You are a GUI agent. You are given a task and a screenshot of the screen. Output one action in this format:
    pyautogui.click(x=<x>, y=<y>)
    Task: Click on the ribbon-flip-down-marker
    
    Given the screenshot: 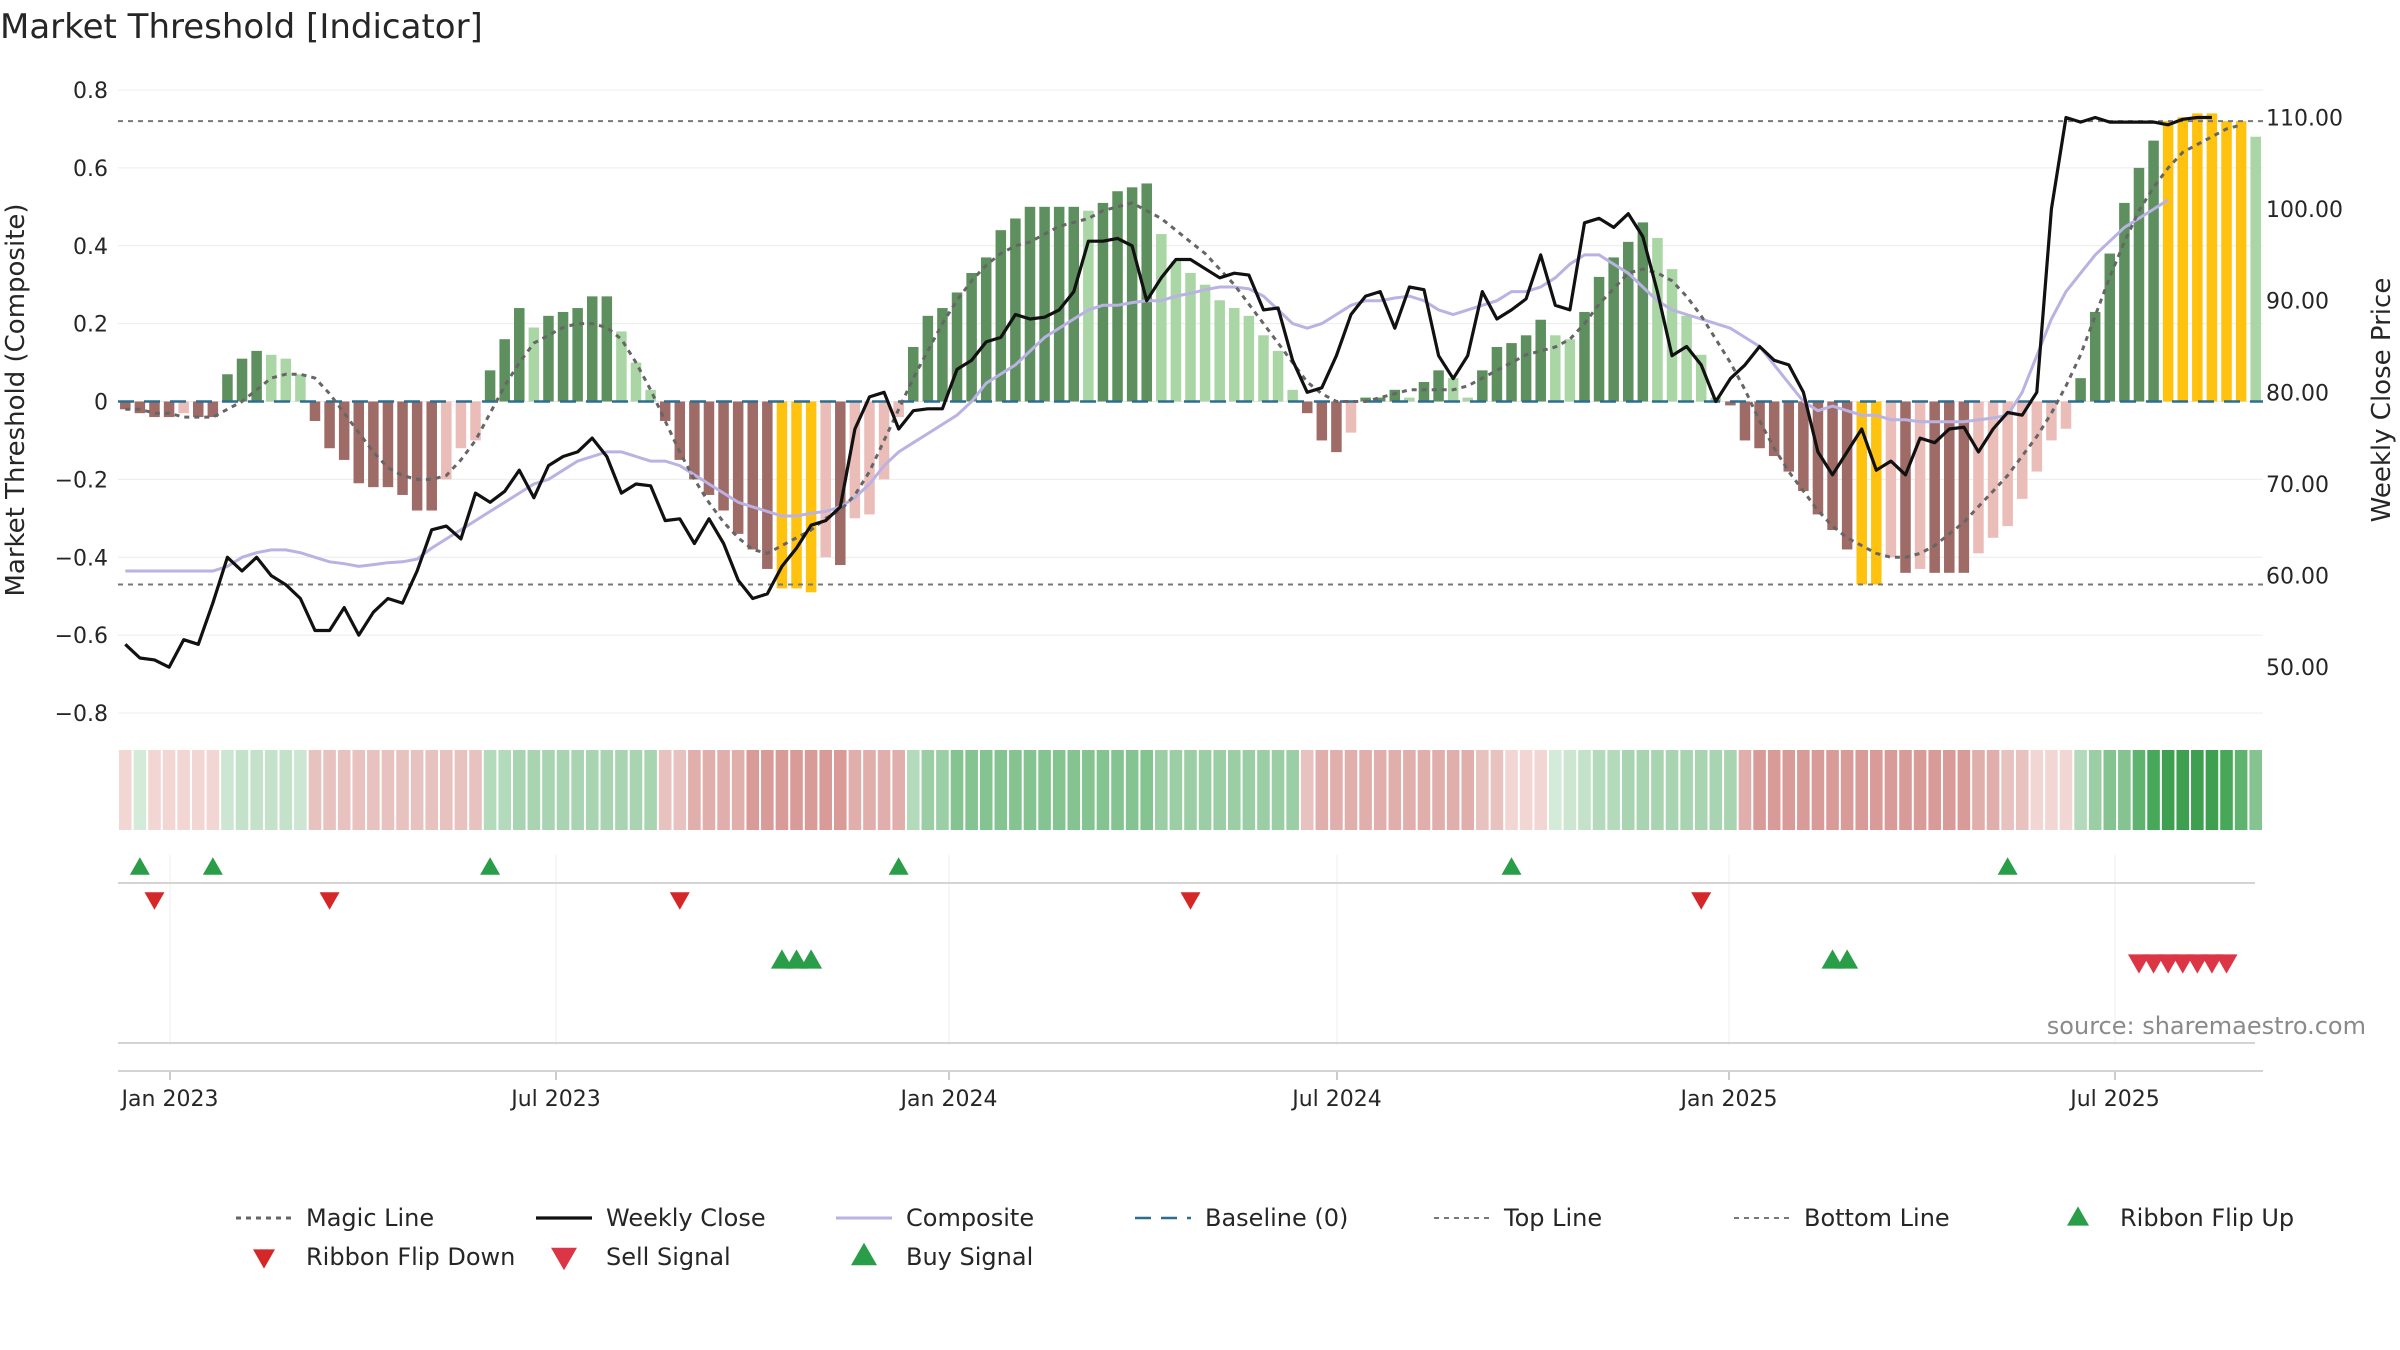 What is the action you would take?
    pyautogui.click(x=154, y=901)
    